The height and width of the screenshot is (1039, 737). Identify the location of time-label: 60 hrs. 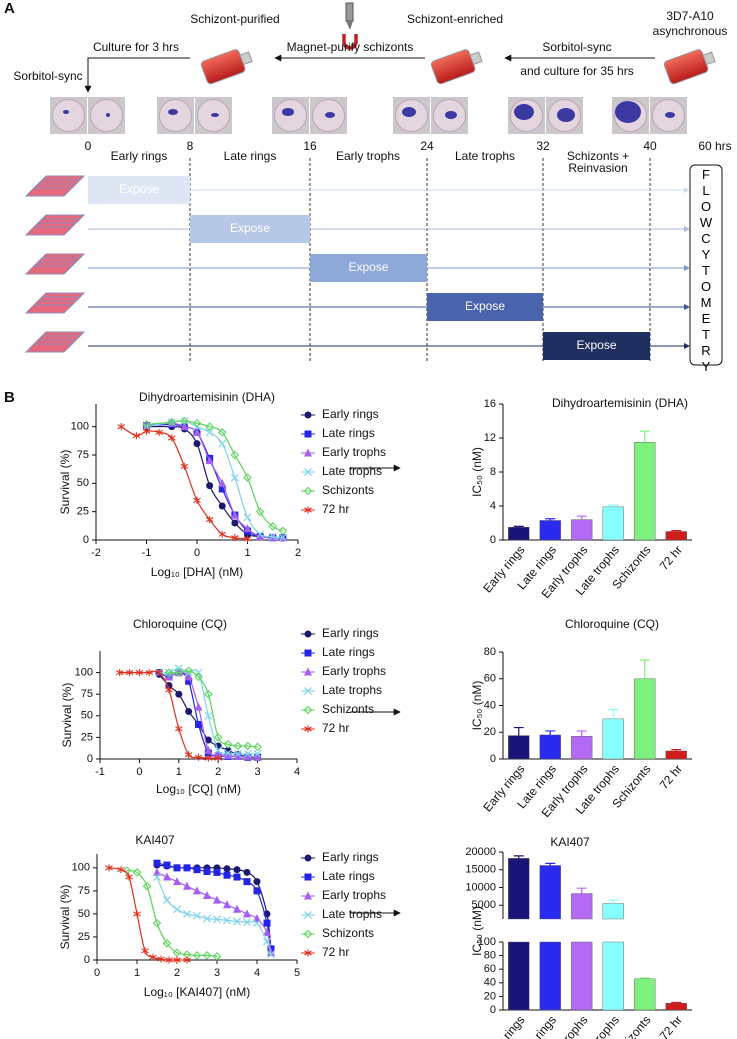
(714, 146).